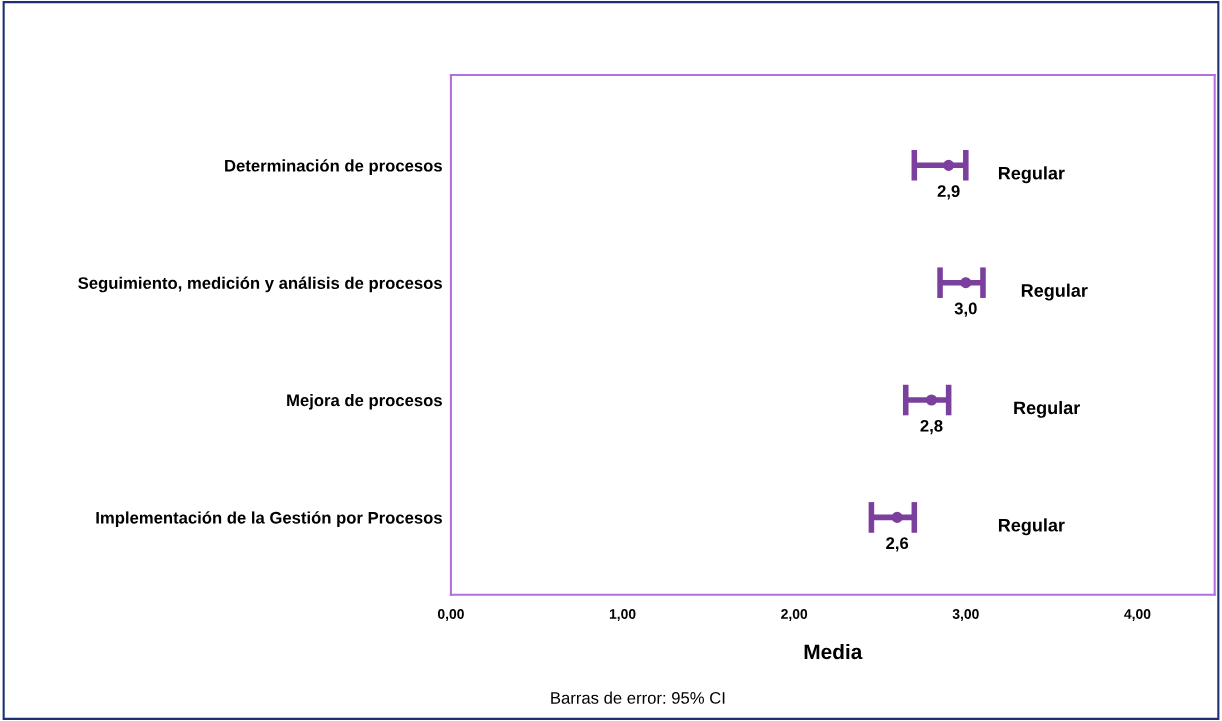 The width and height of the screenshot is (1222, 721). Describe the element at coordinates (450, 615) in the screenshot. I see `x-tick-label: 0,00` at that location.